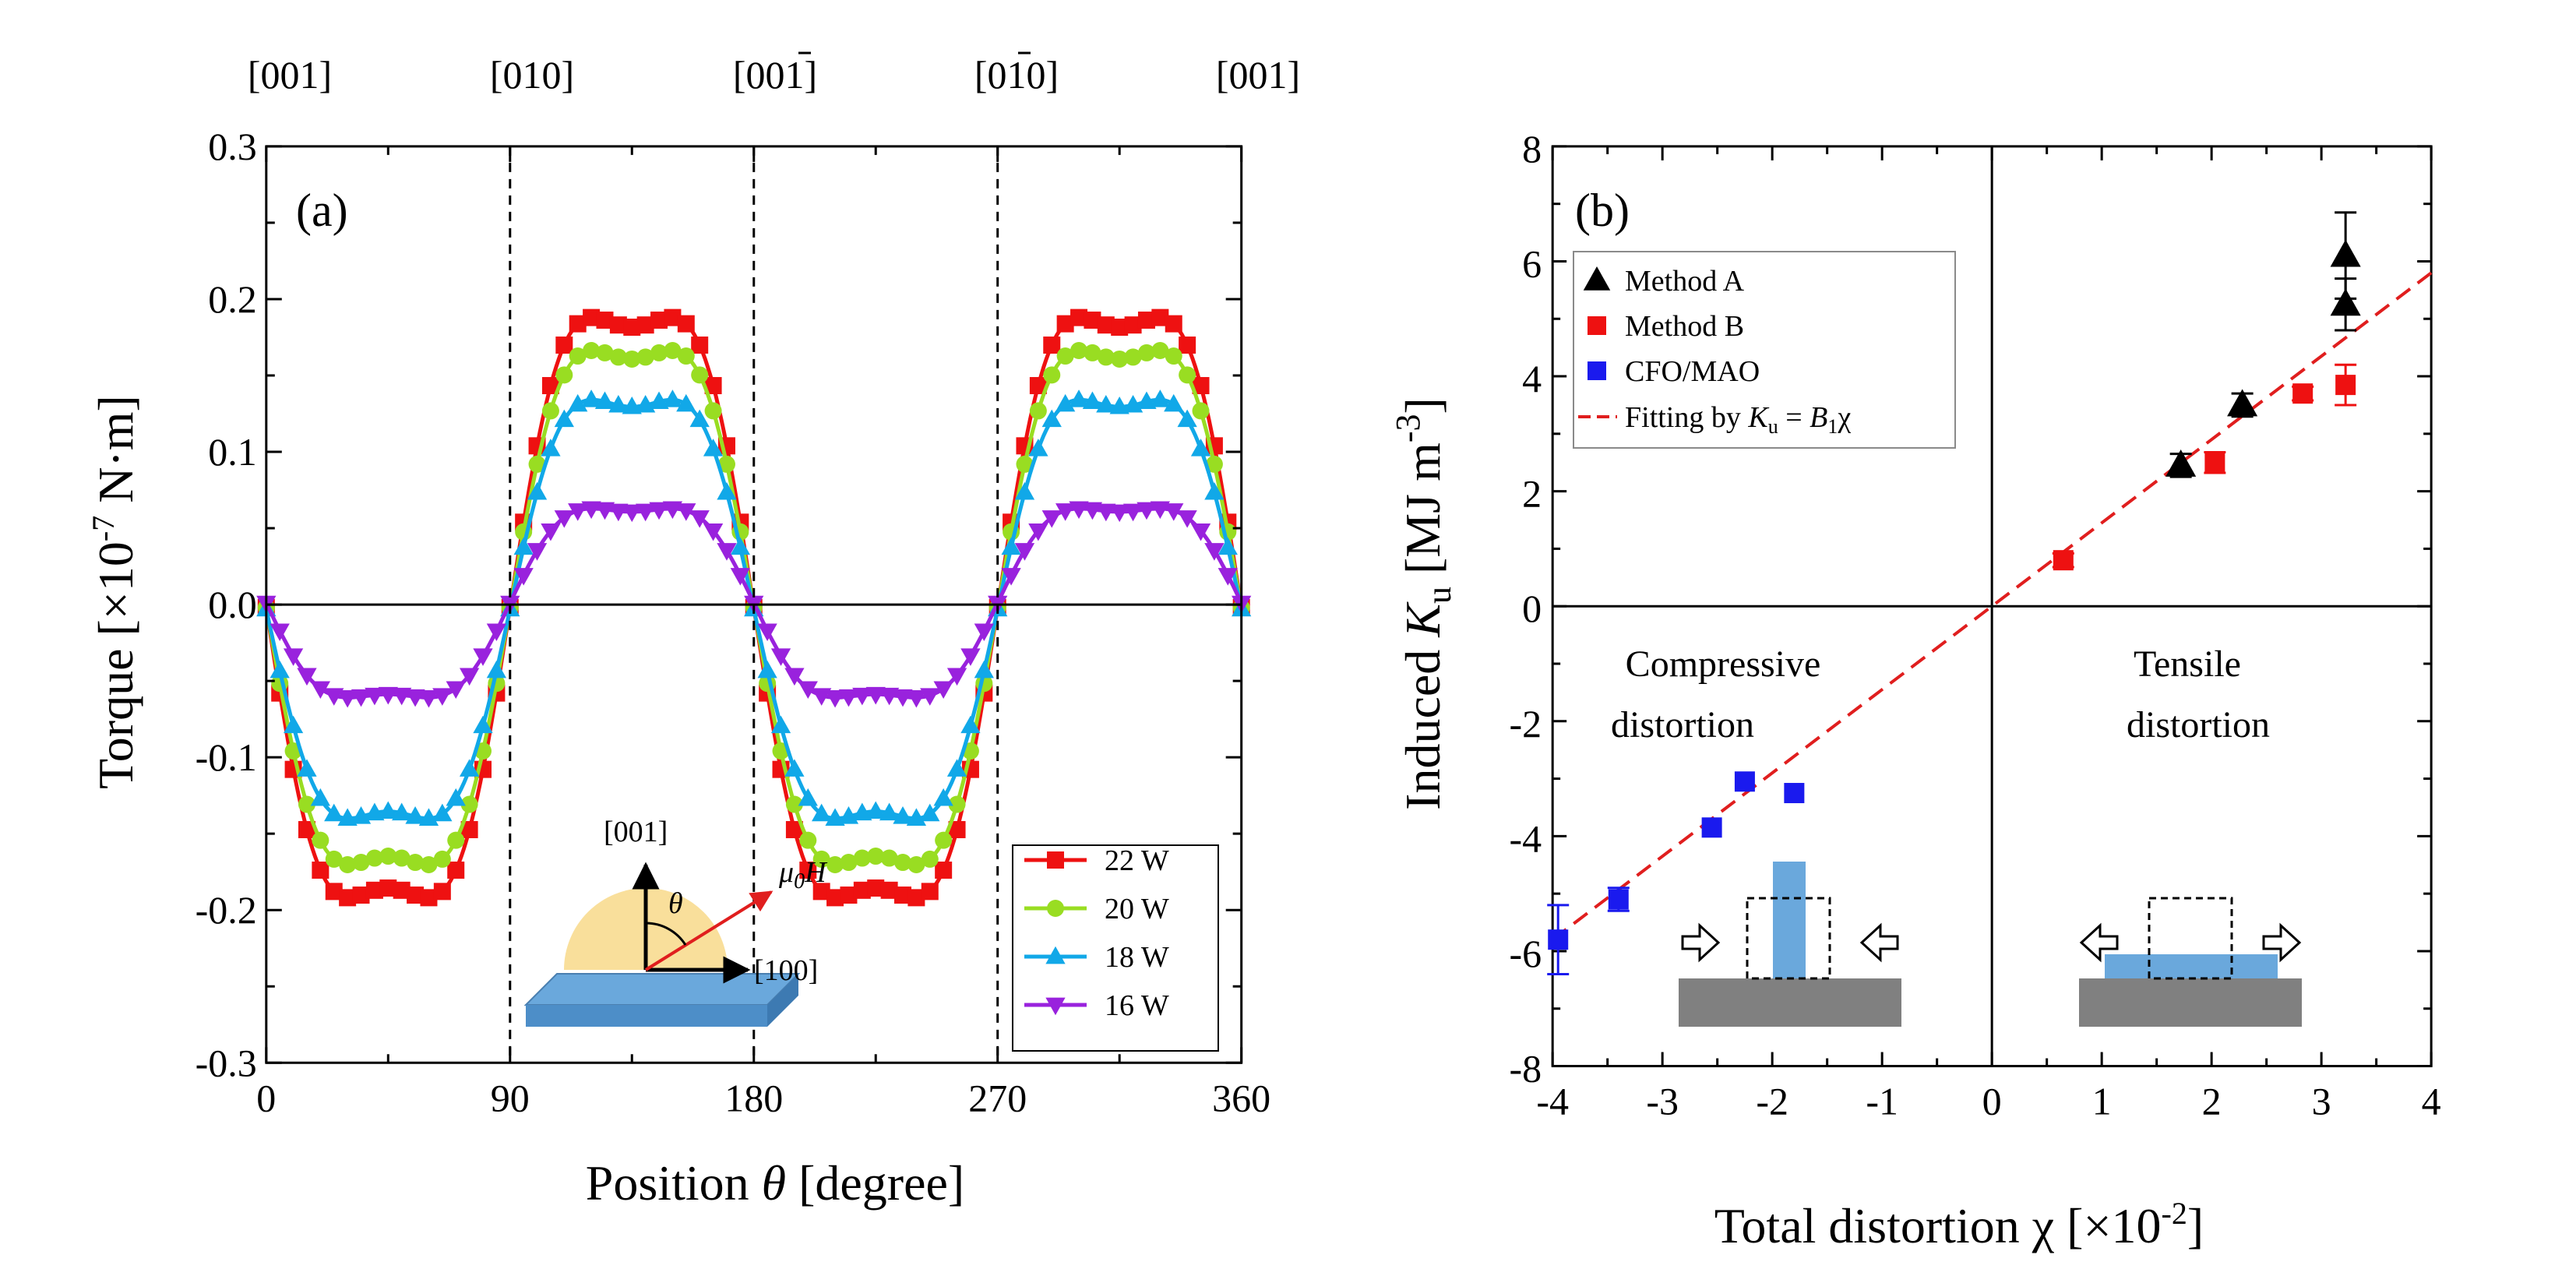  Describe the element at coordinates (227, 1062) in the screenshot. I see `y-tick-label-a-0: -0.3` at that location.